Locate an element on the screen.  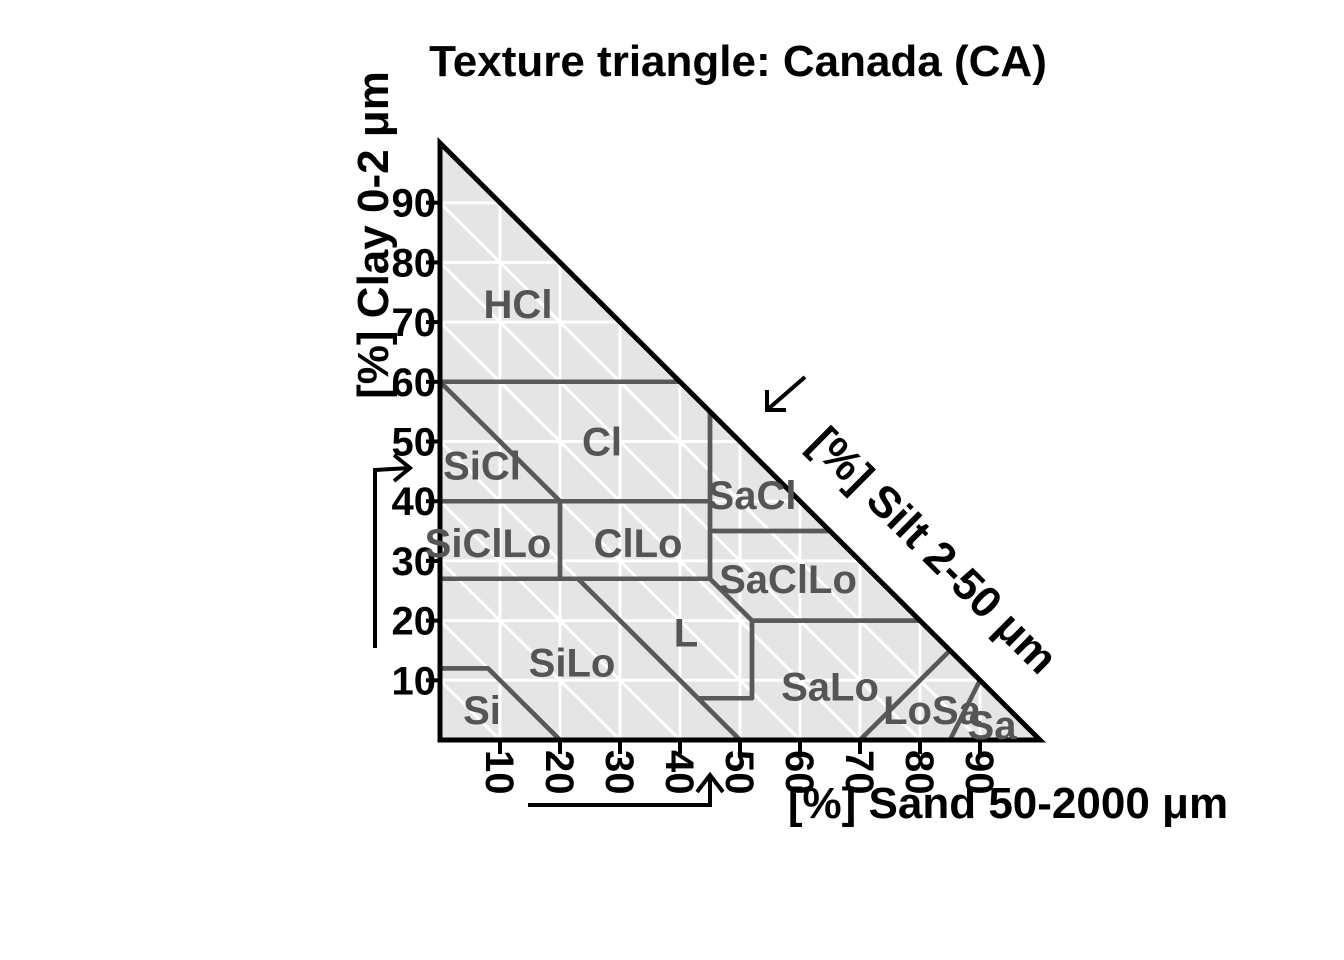
sand-tick-label-90: 90 is located at coordinates (979, 772).